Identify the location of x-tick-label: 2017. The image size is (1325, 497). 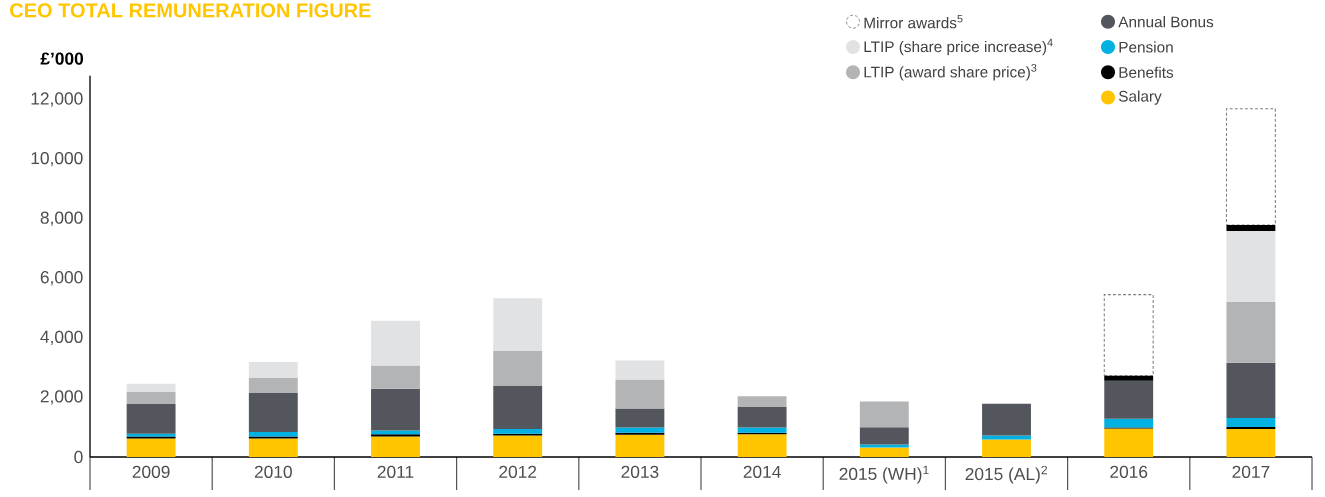
(1251, 471).